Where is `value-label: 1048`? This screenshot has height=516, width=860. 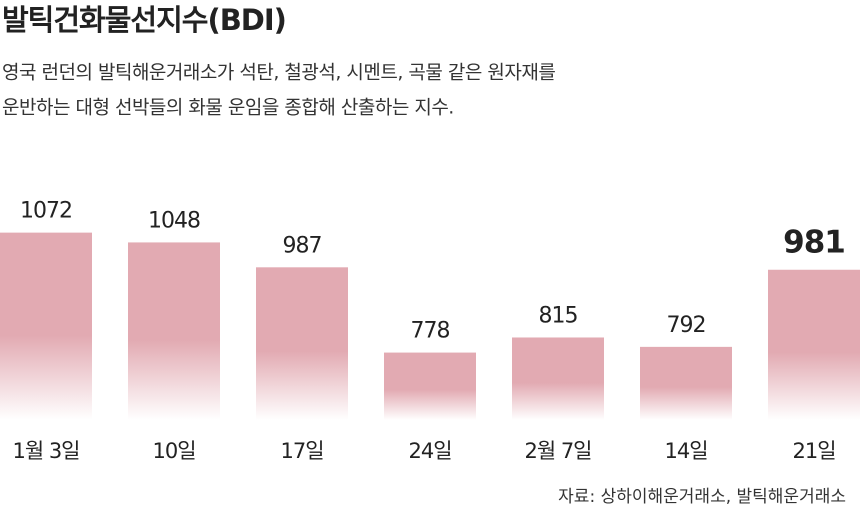 value-label: 1048 is located at coordinates (174, 220).